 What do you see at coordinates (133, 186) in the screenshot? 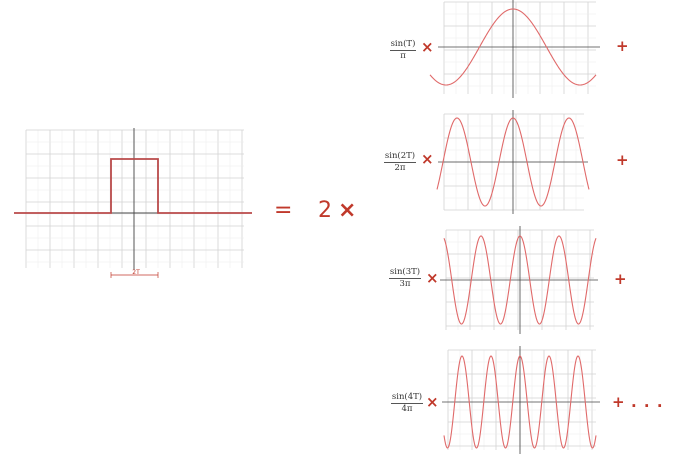
I see `pulse-curve` at bounding box center [133, 186].